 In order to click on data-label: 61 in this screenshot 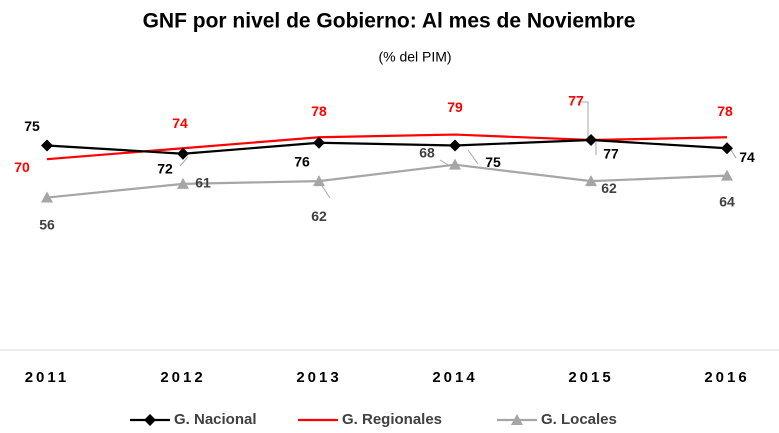, I will do `click(203, 183)`.